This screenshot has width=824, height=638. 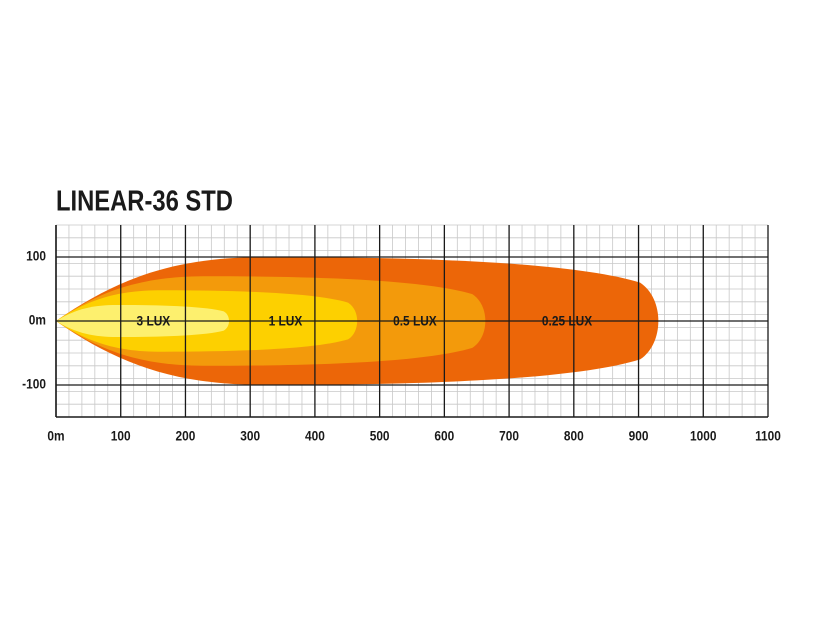 What do you see at coordinates (121, 436) in the screenshot?
I see `x-tick-label: 100` at bounding box center [121, 436].